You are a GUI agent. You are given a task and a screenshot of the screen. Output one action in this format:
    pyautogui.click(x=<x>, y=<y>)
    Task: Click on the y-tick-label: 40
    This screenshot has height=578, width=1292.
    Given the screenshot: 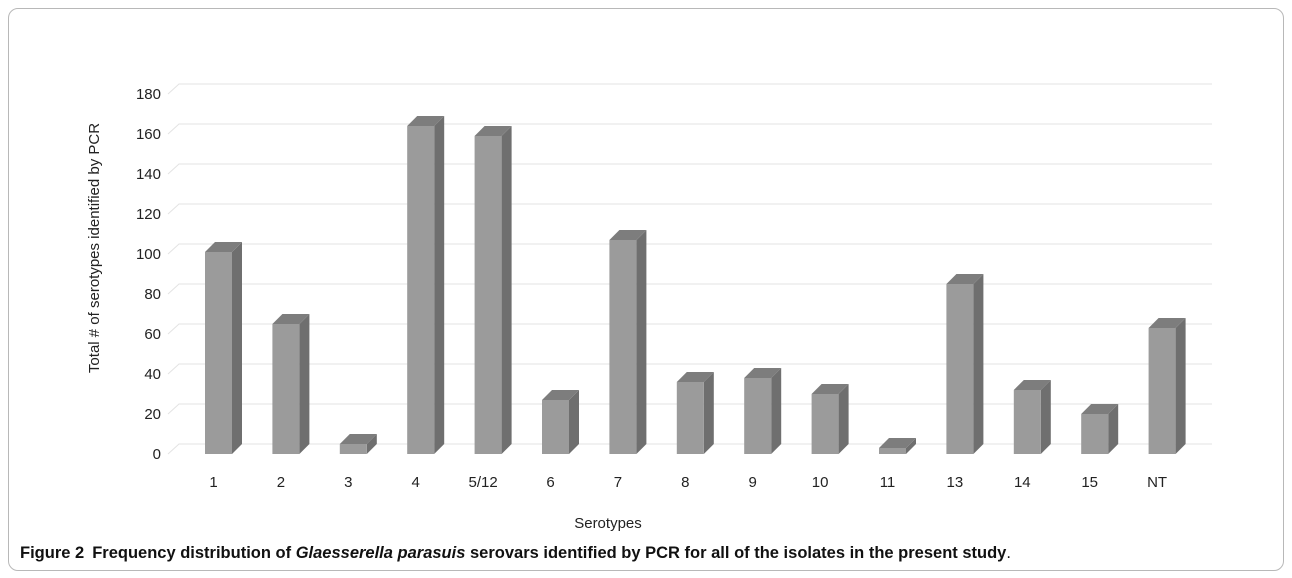 What is the action you would take?
    pyautogui.click(x=152, y=374)
    